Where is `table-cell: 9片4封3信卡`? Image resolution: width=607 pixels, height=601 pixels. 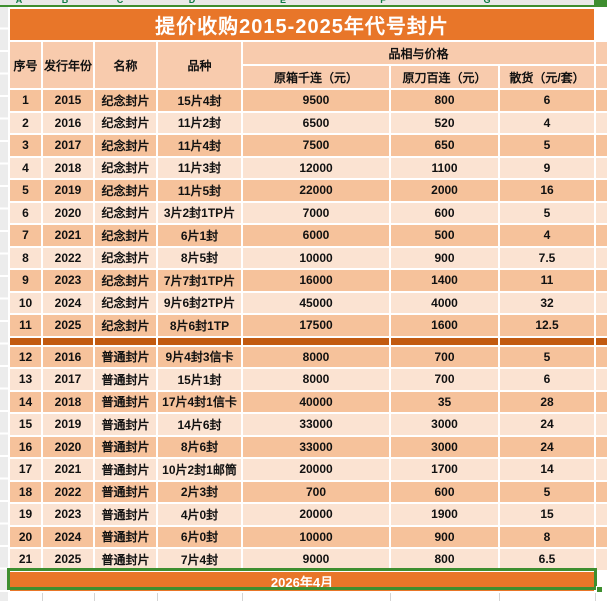 table-cell: 9片4封3信卡 is located at coordinates (199, 356).